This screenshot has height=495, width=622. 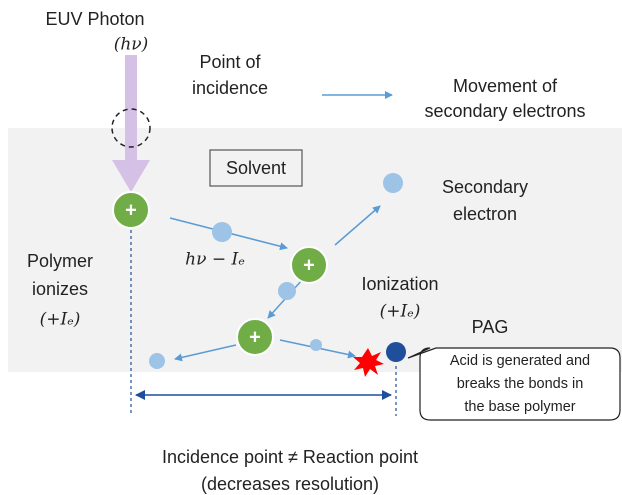 I want to click on label: electron, so click(x=485, y=214).